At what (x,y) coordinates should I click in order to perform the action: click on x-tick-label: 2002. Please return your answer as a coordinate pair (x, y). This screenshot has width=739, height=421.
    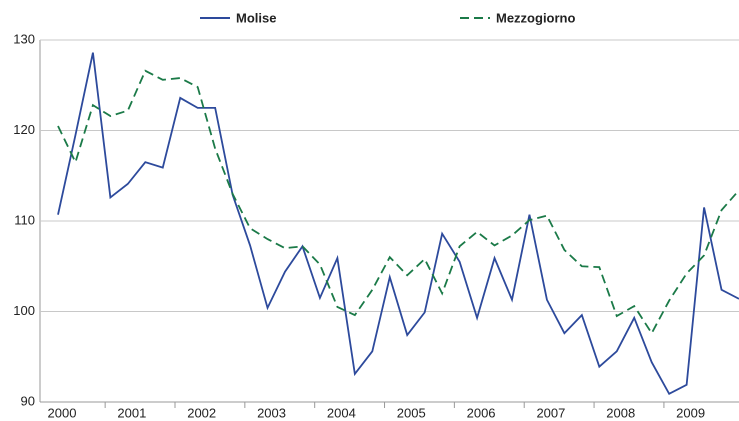
    Looking at the image, I should click on (201, 412).